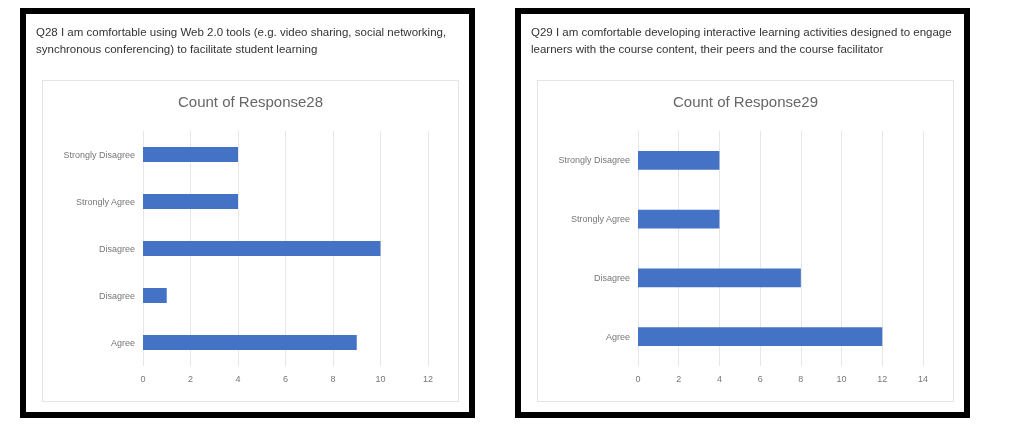  I want to click on chart-subtitle: Count of Response28, so click(250, 101).